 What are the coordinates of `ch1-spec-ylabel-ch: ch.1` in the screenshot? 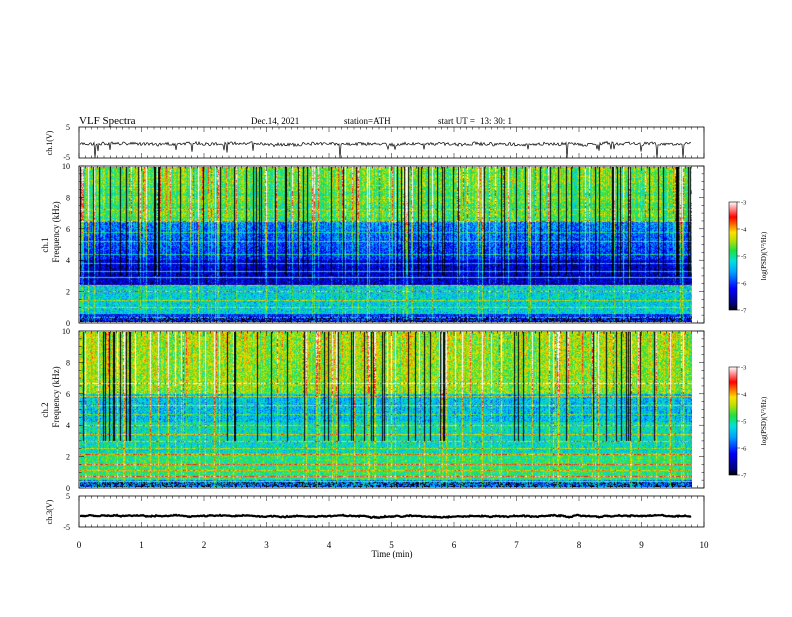 It's located at (45, 244).